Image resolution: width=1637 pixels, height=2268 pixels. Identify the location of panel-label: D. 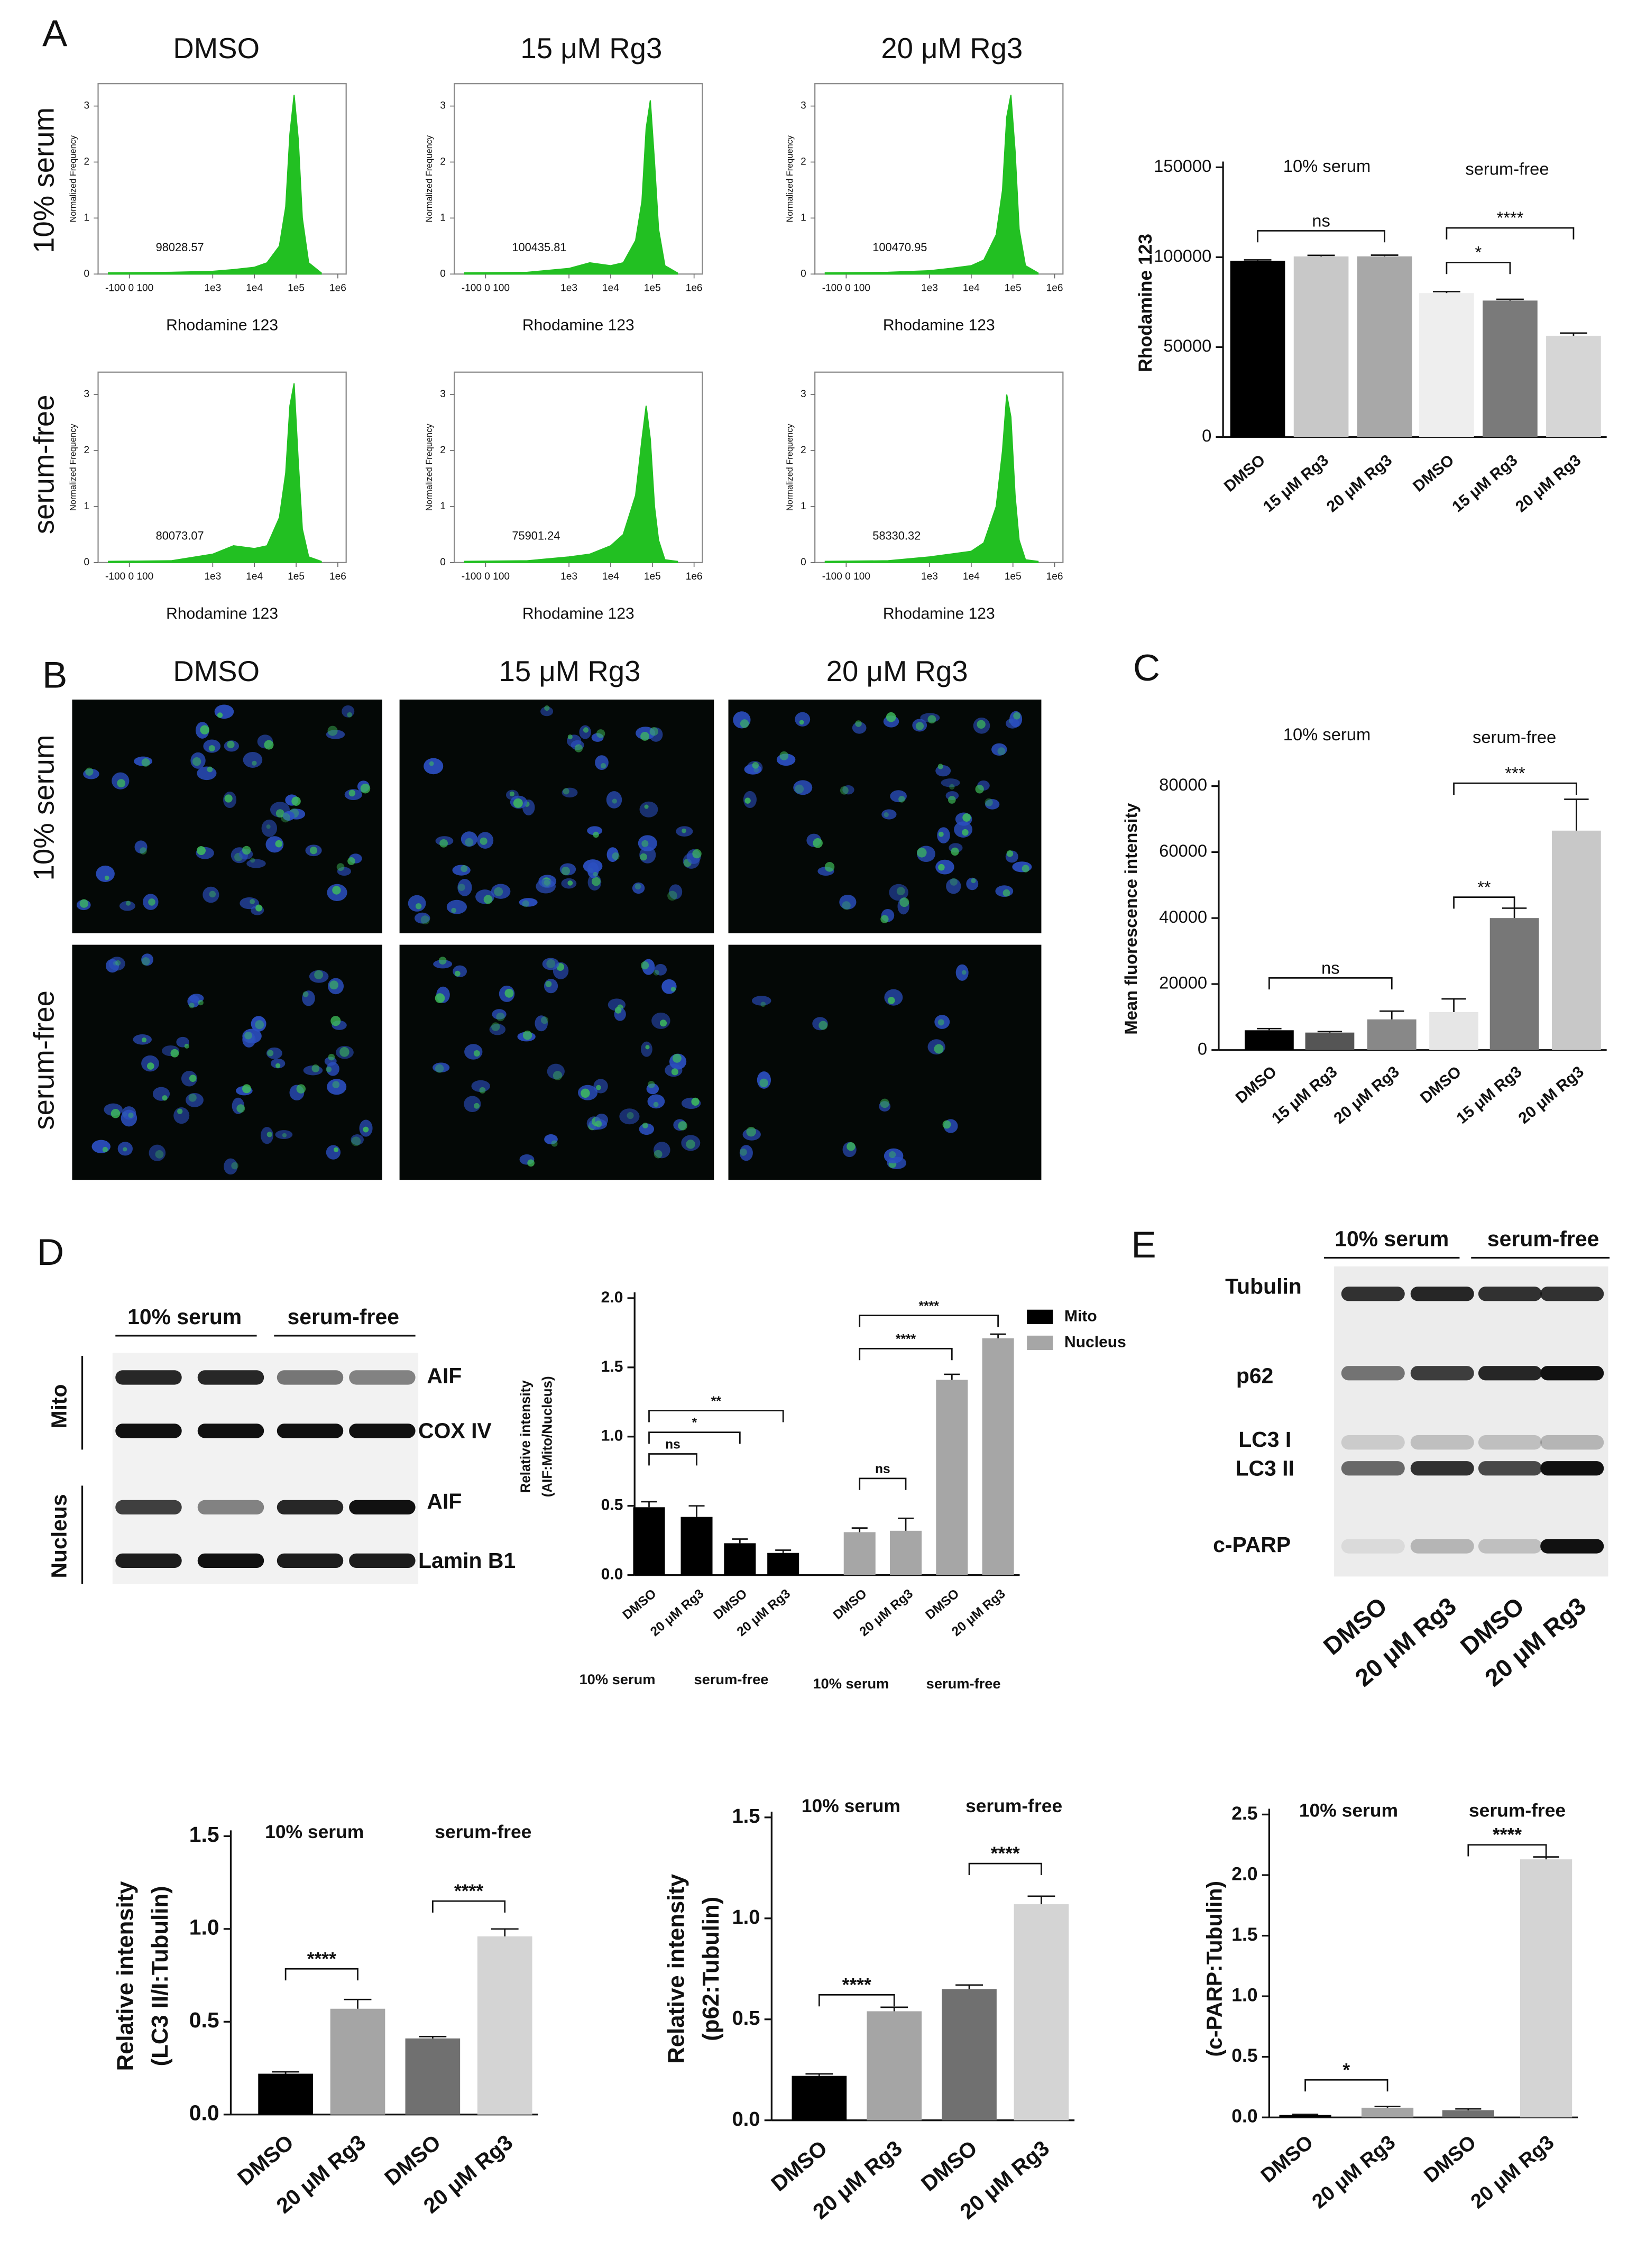
(50, 1252).